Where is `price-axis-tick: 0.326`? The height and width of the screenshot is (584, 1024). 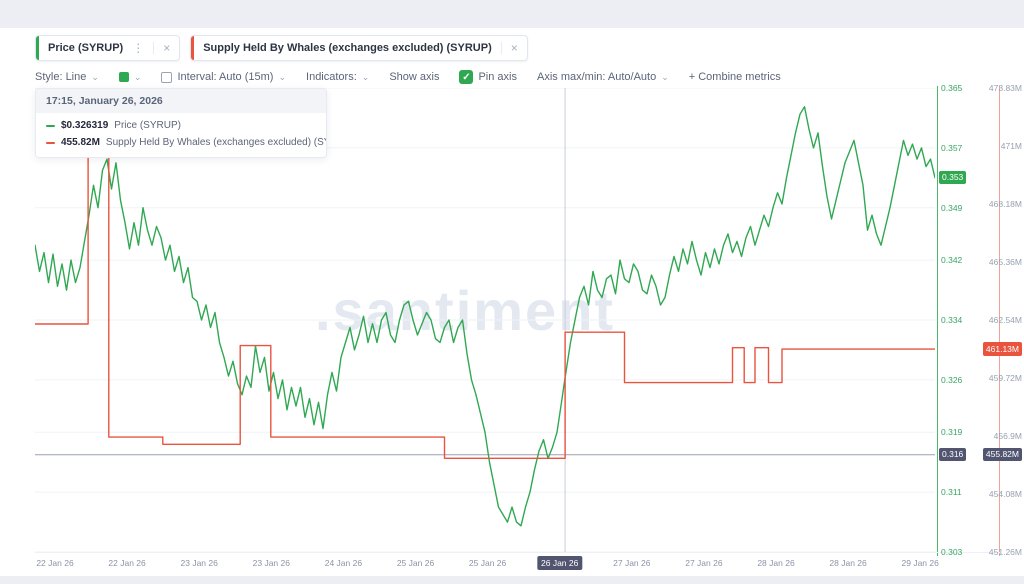 price-axis-tick: 0.326 is located at coordinates (952, 379).